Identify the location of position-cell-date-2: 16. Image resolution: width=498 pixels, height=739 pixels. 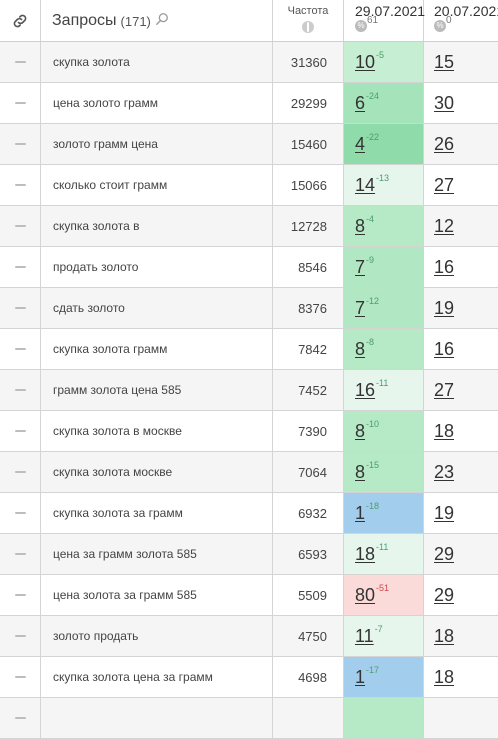
(461, 349).